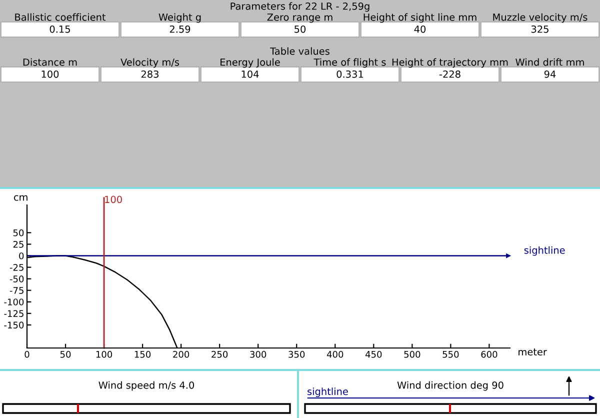  What do you see at coordinates (258, 354) in the screenshot?
I see `x-tick-label: 300` at bounding box center [258, 354].